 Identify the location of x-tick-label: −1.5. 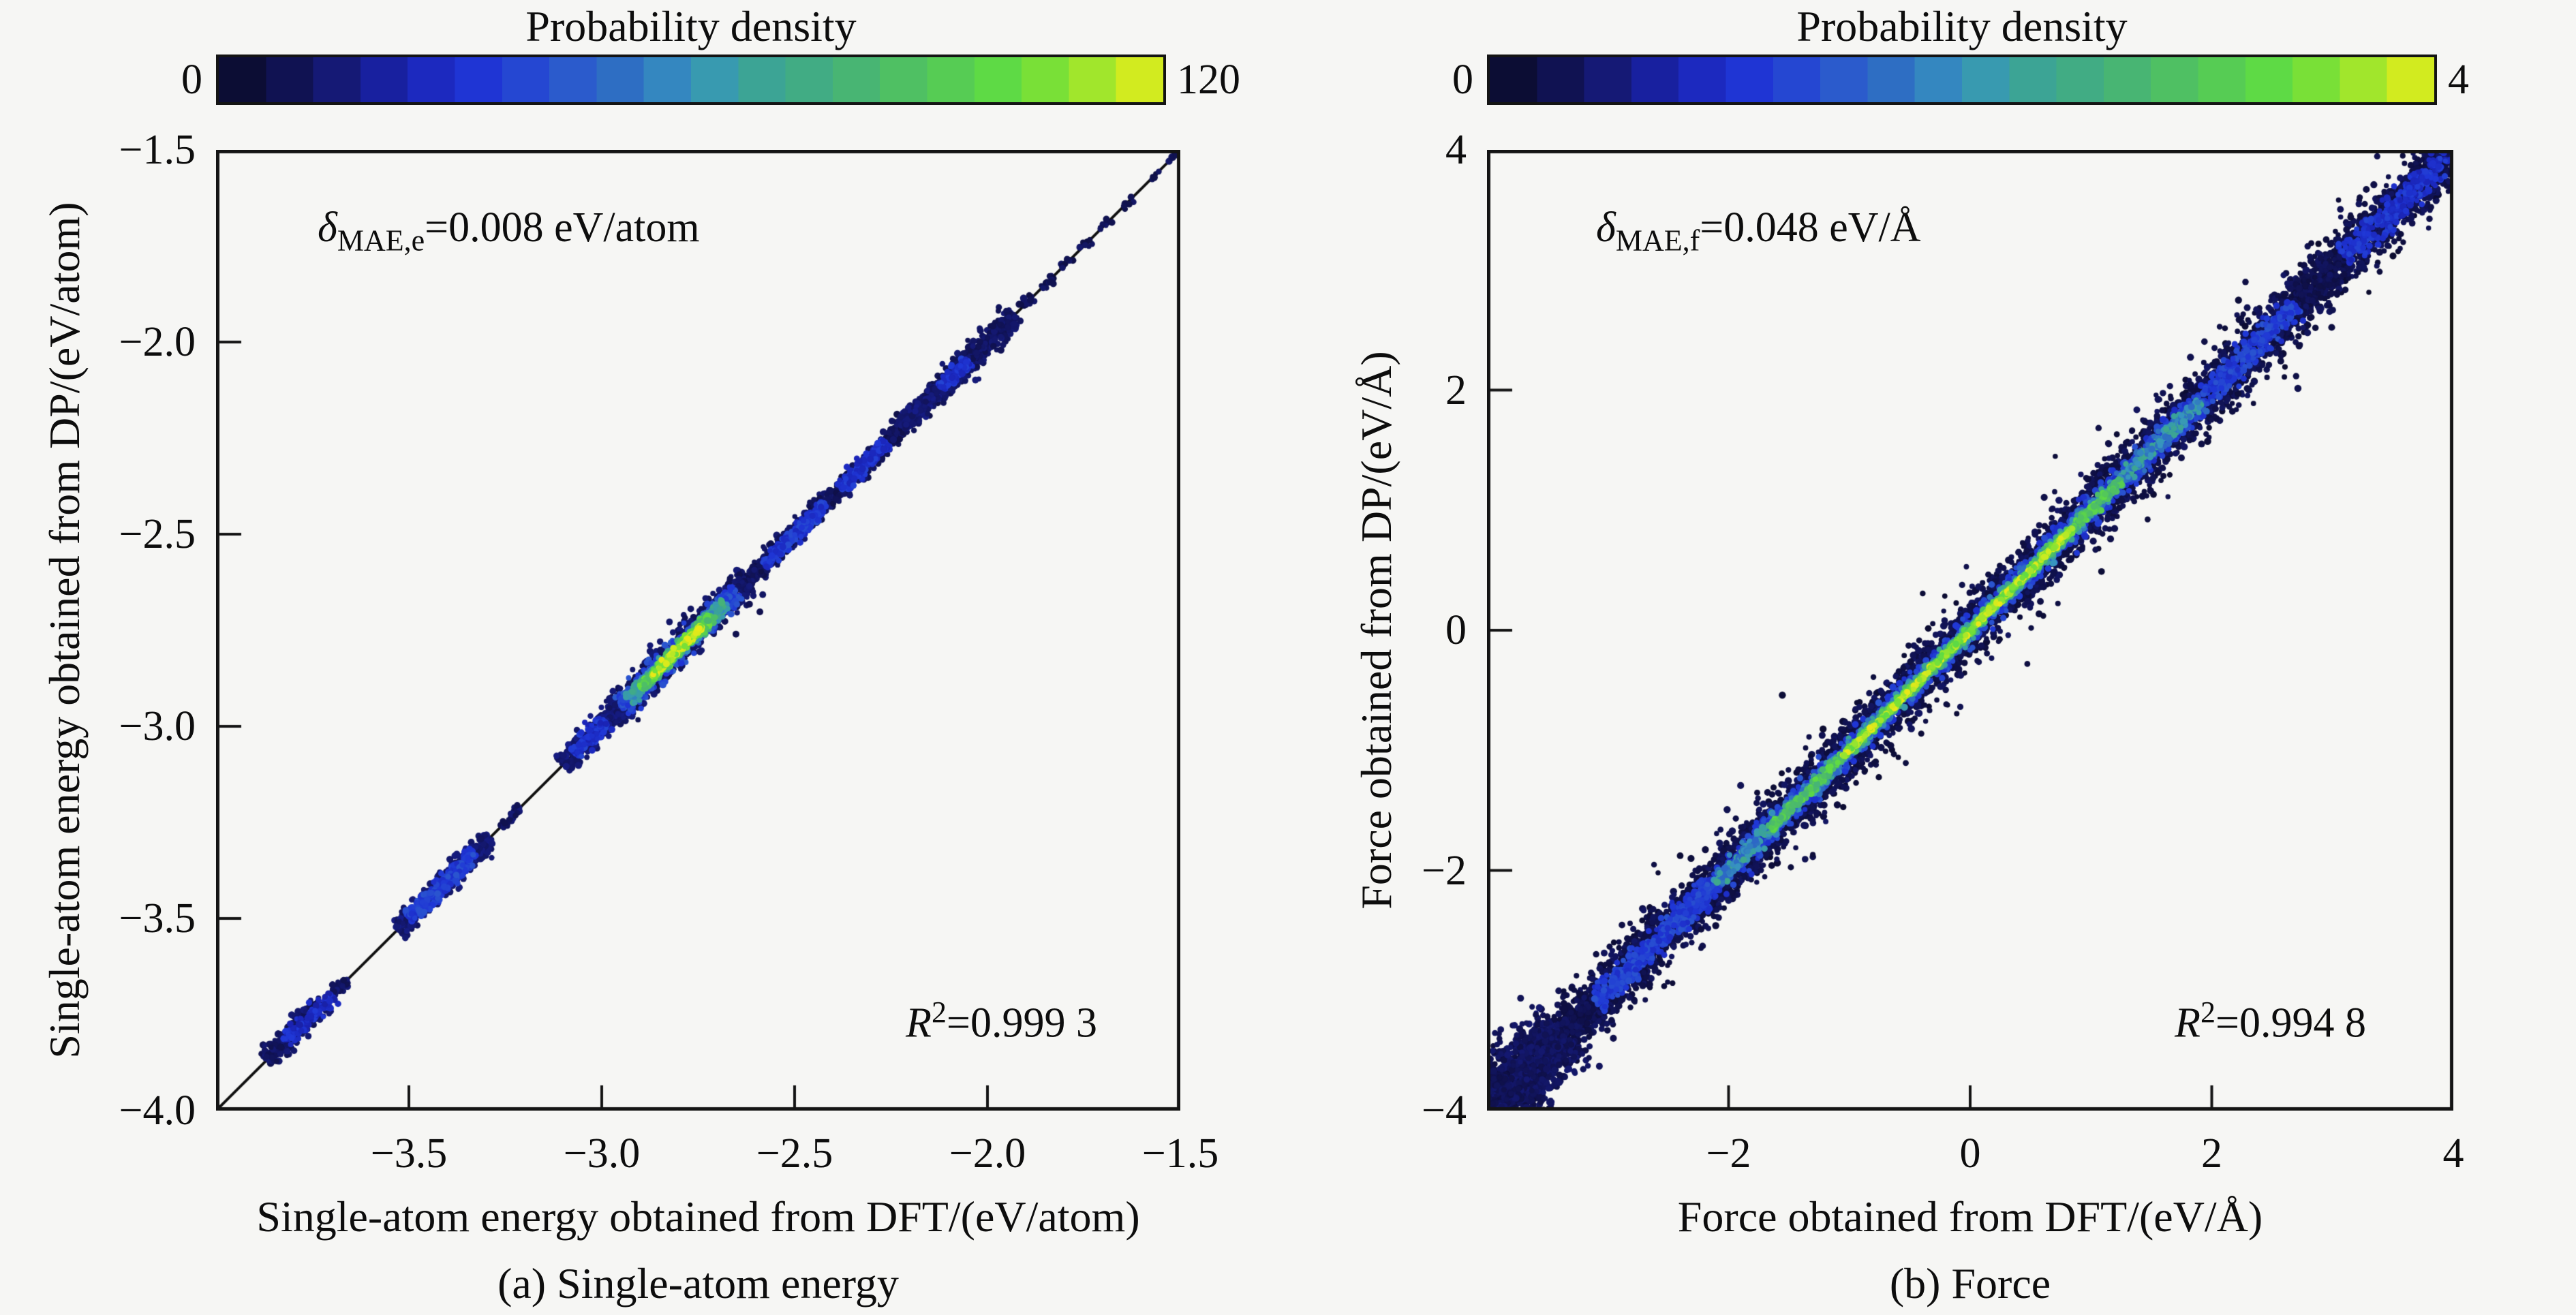
(1180, 1153).